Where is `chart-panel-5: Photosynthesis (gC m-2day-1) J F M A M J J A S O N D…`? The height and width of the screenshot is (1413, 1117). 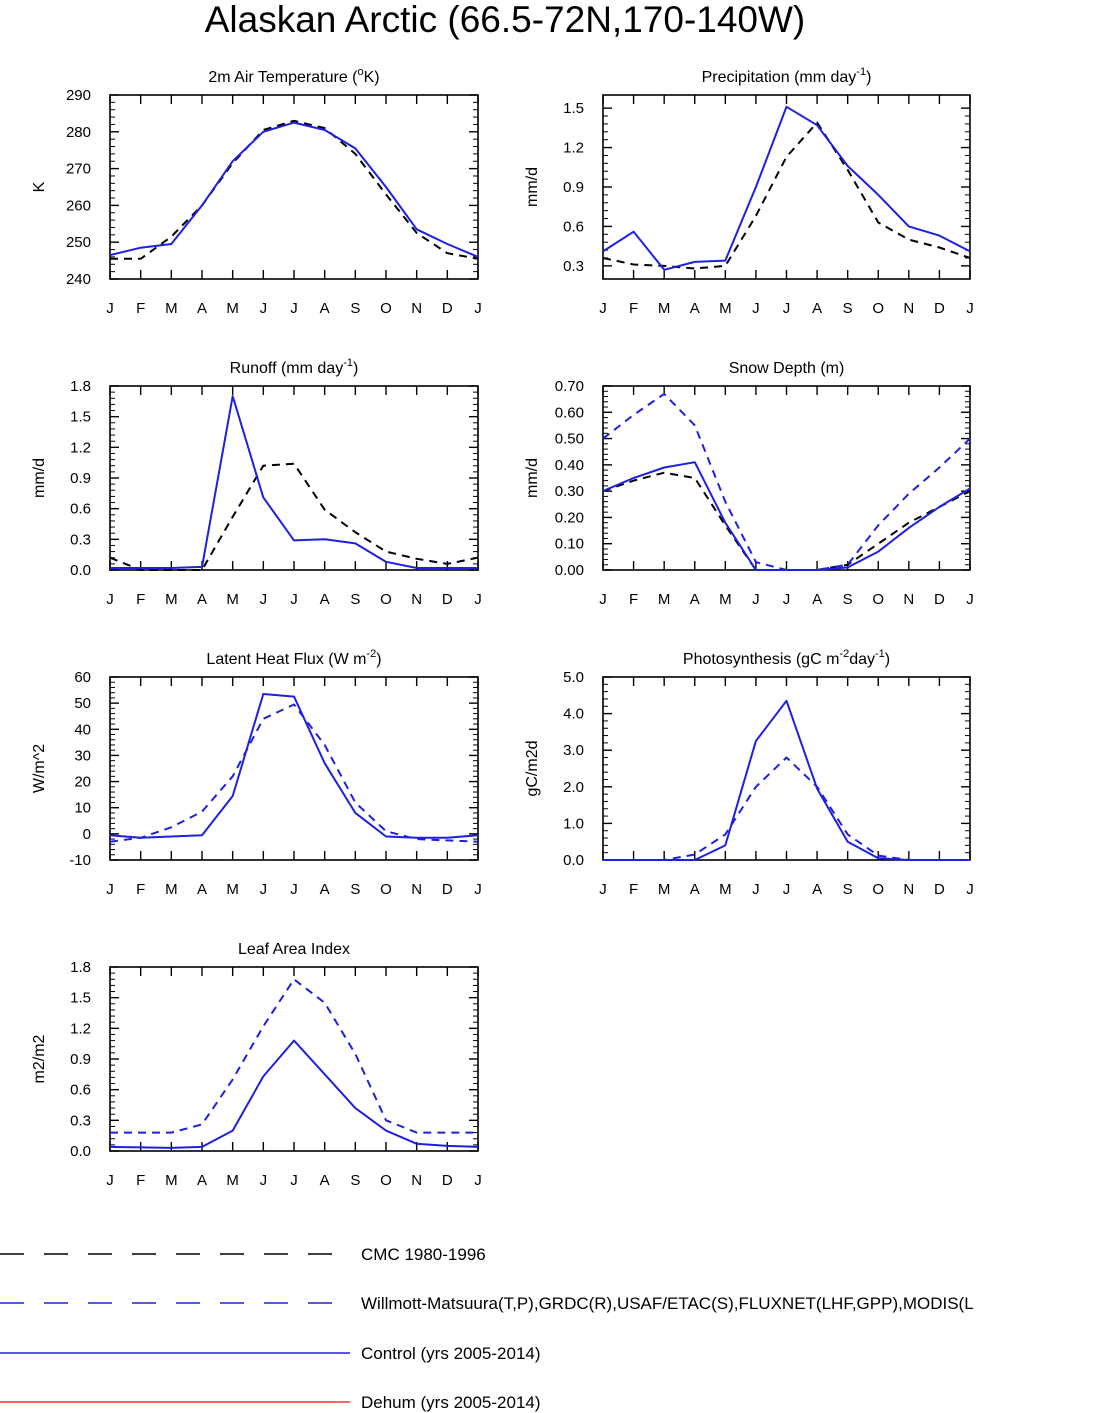
chart-panel-5: Photosynthesis (gC m-2day-1) J F M A M J J A S O N D… is located at coordinates (749, 773).